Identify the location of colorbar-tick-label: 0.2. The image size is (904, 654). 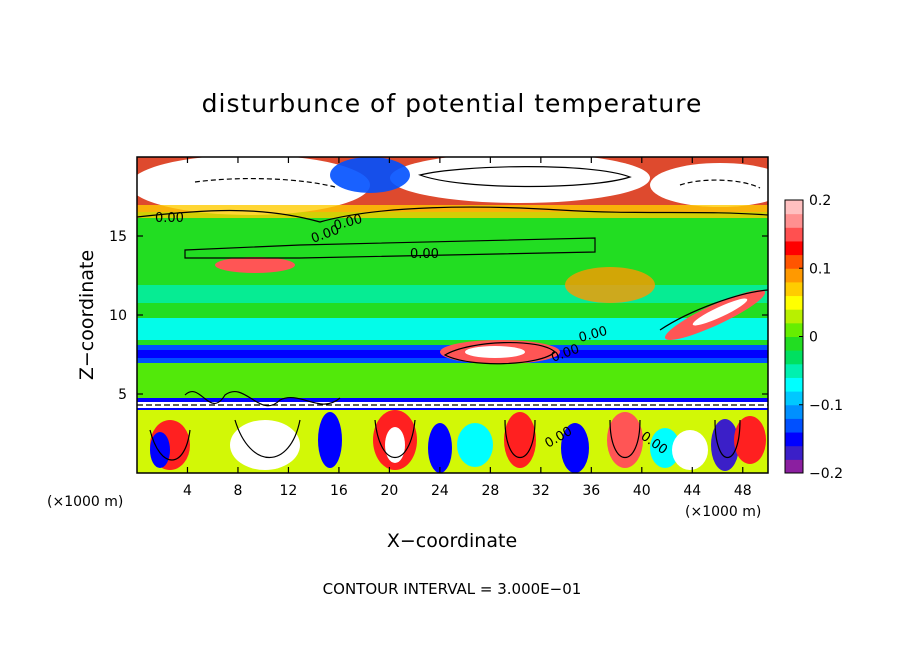
(820, 201).